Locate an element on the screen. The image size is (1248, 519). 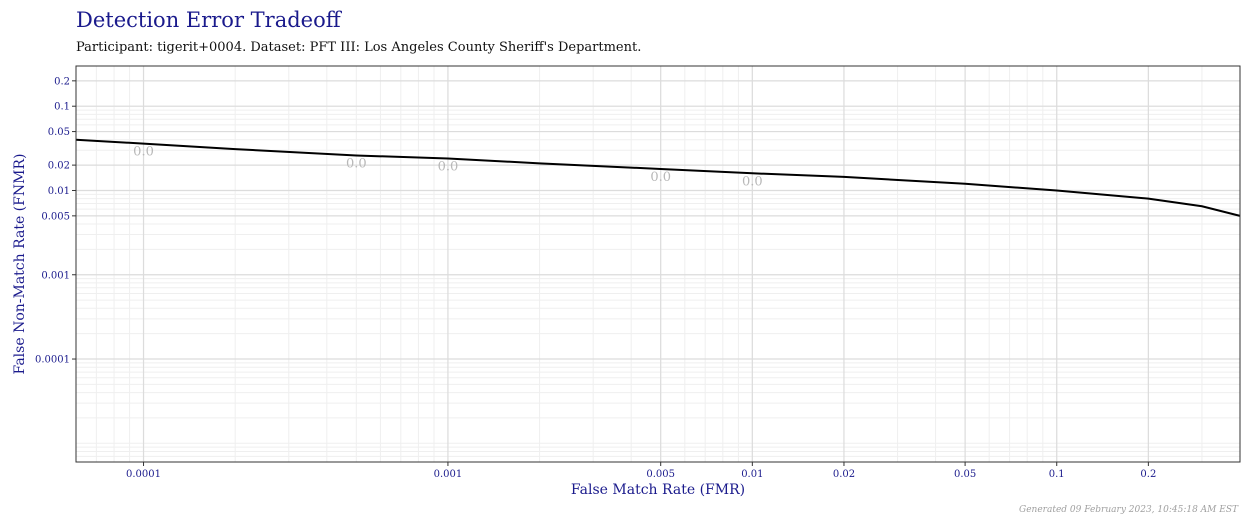
x-tick-label: 0.2 is located at coordinates (1148, 474).